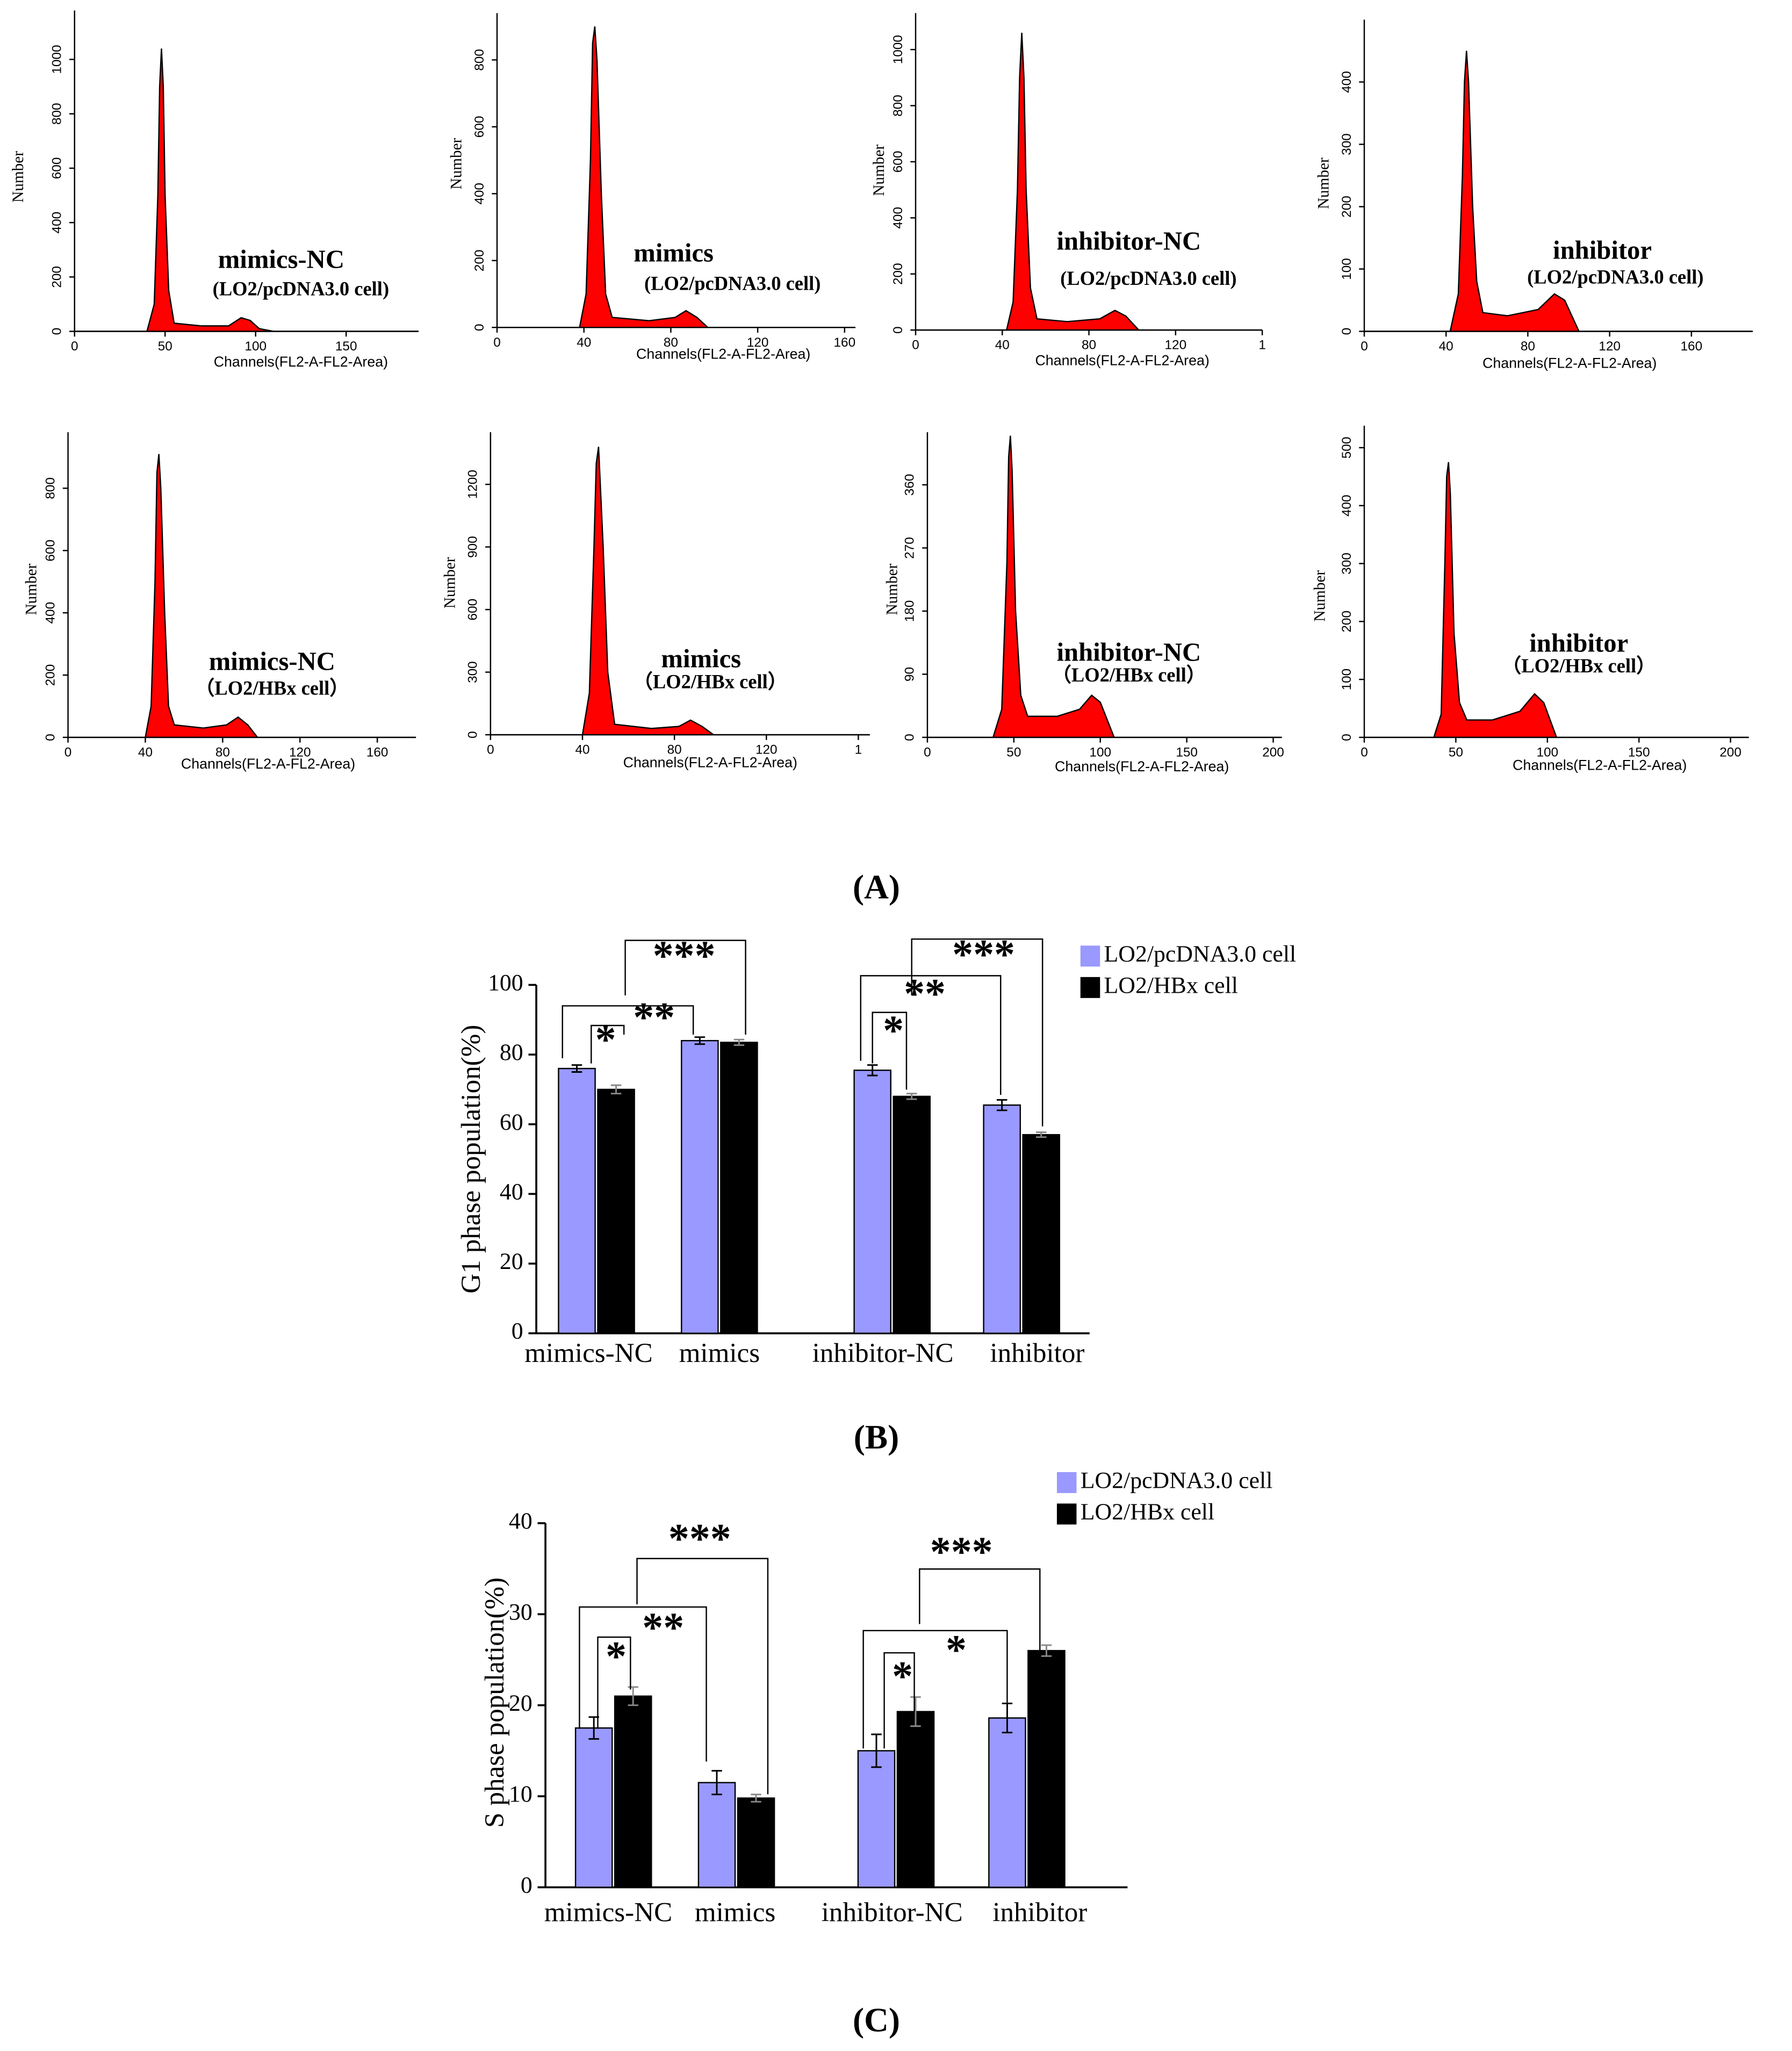 The height and width of the screenshot is (2051, 1792). What do you see at coordinates (1347, 680) in the screenshot?
I see `y-tick-label: 100` at bounding box center [1347, 680].